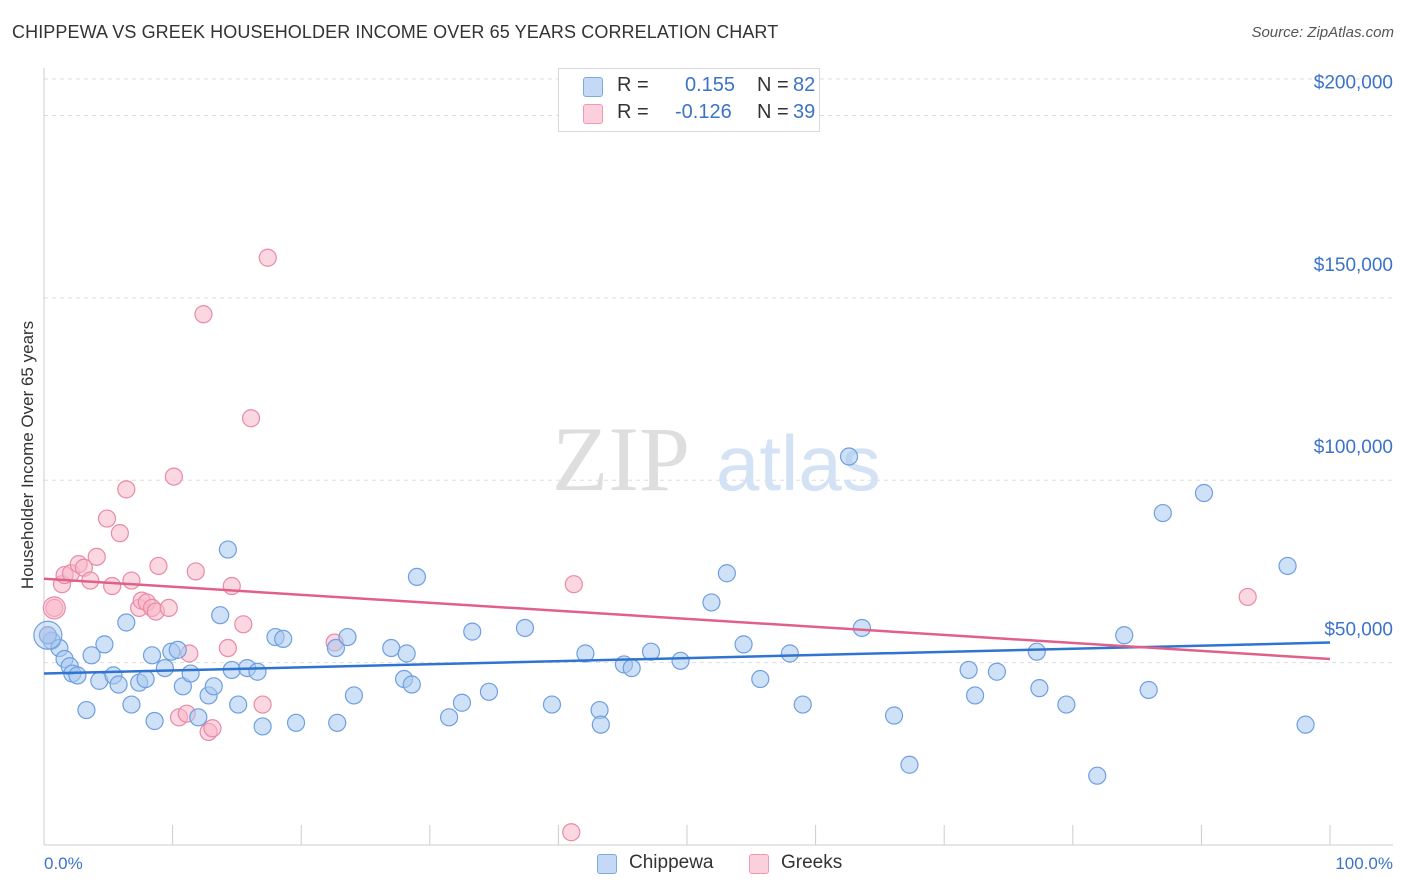 Image resolution: width=1406 pixels, height=892 pixels. I want to click on chippewa-trend-line, so click(687, 658).